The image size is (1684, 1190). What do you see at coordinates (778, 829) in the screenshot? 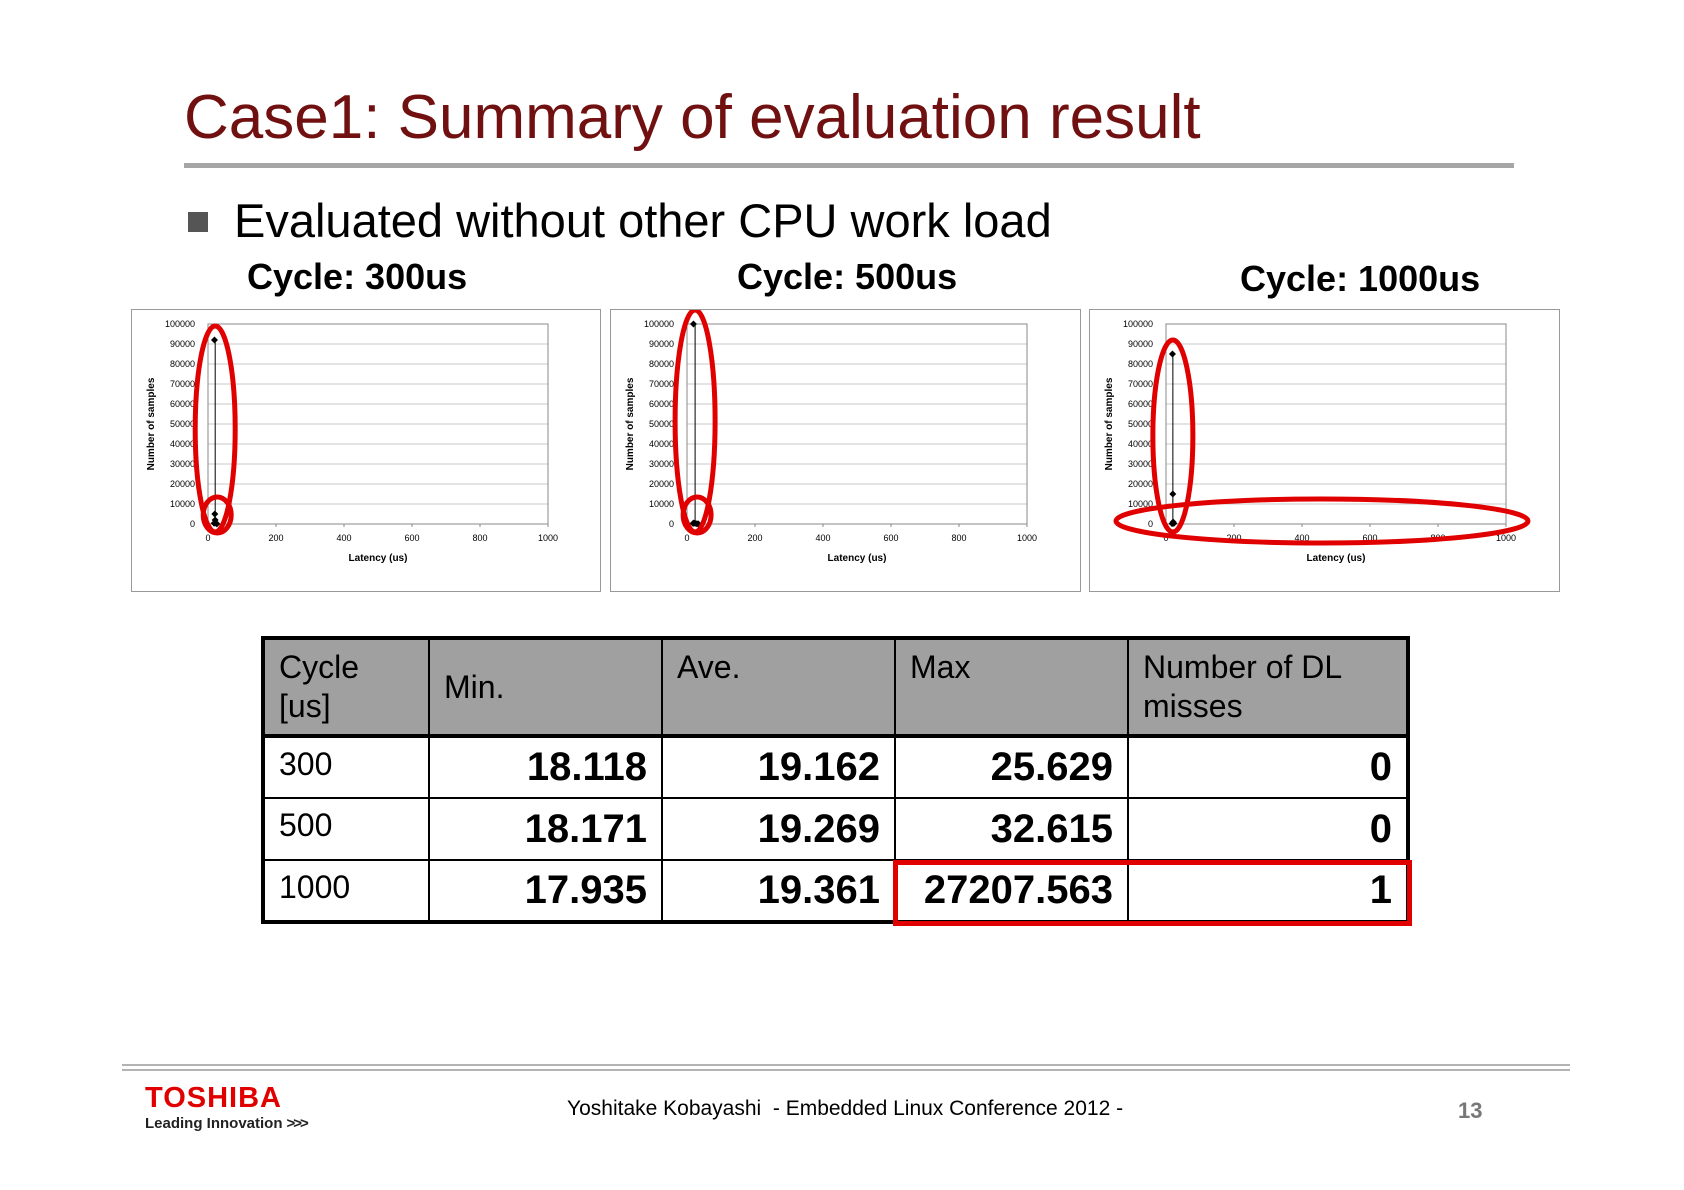
I see `cell-ave: 19.269` at bounding box center [778, 829].